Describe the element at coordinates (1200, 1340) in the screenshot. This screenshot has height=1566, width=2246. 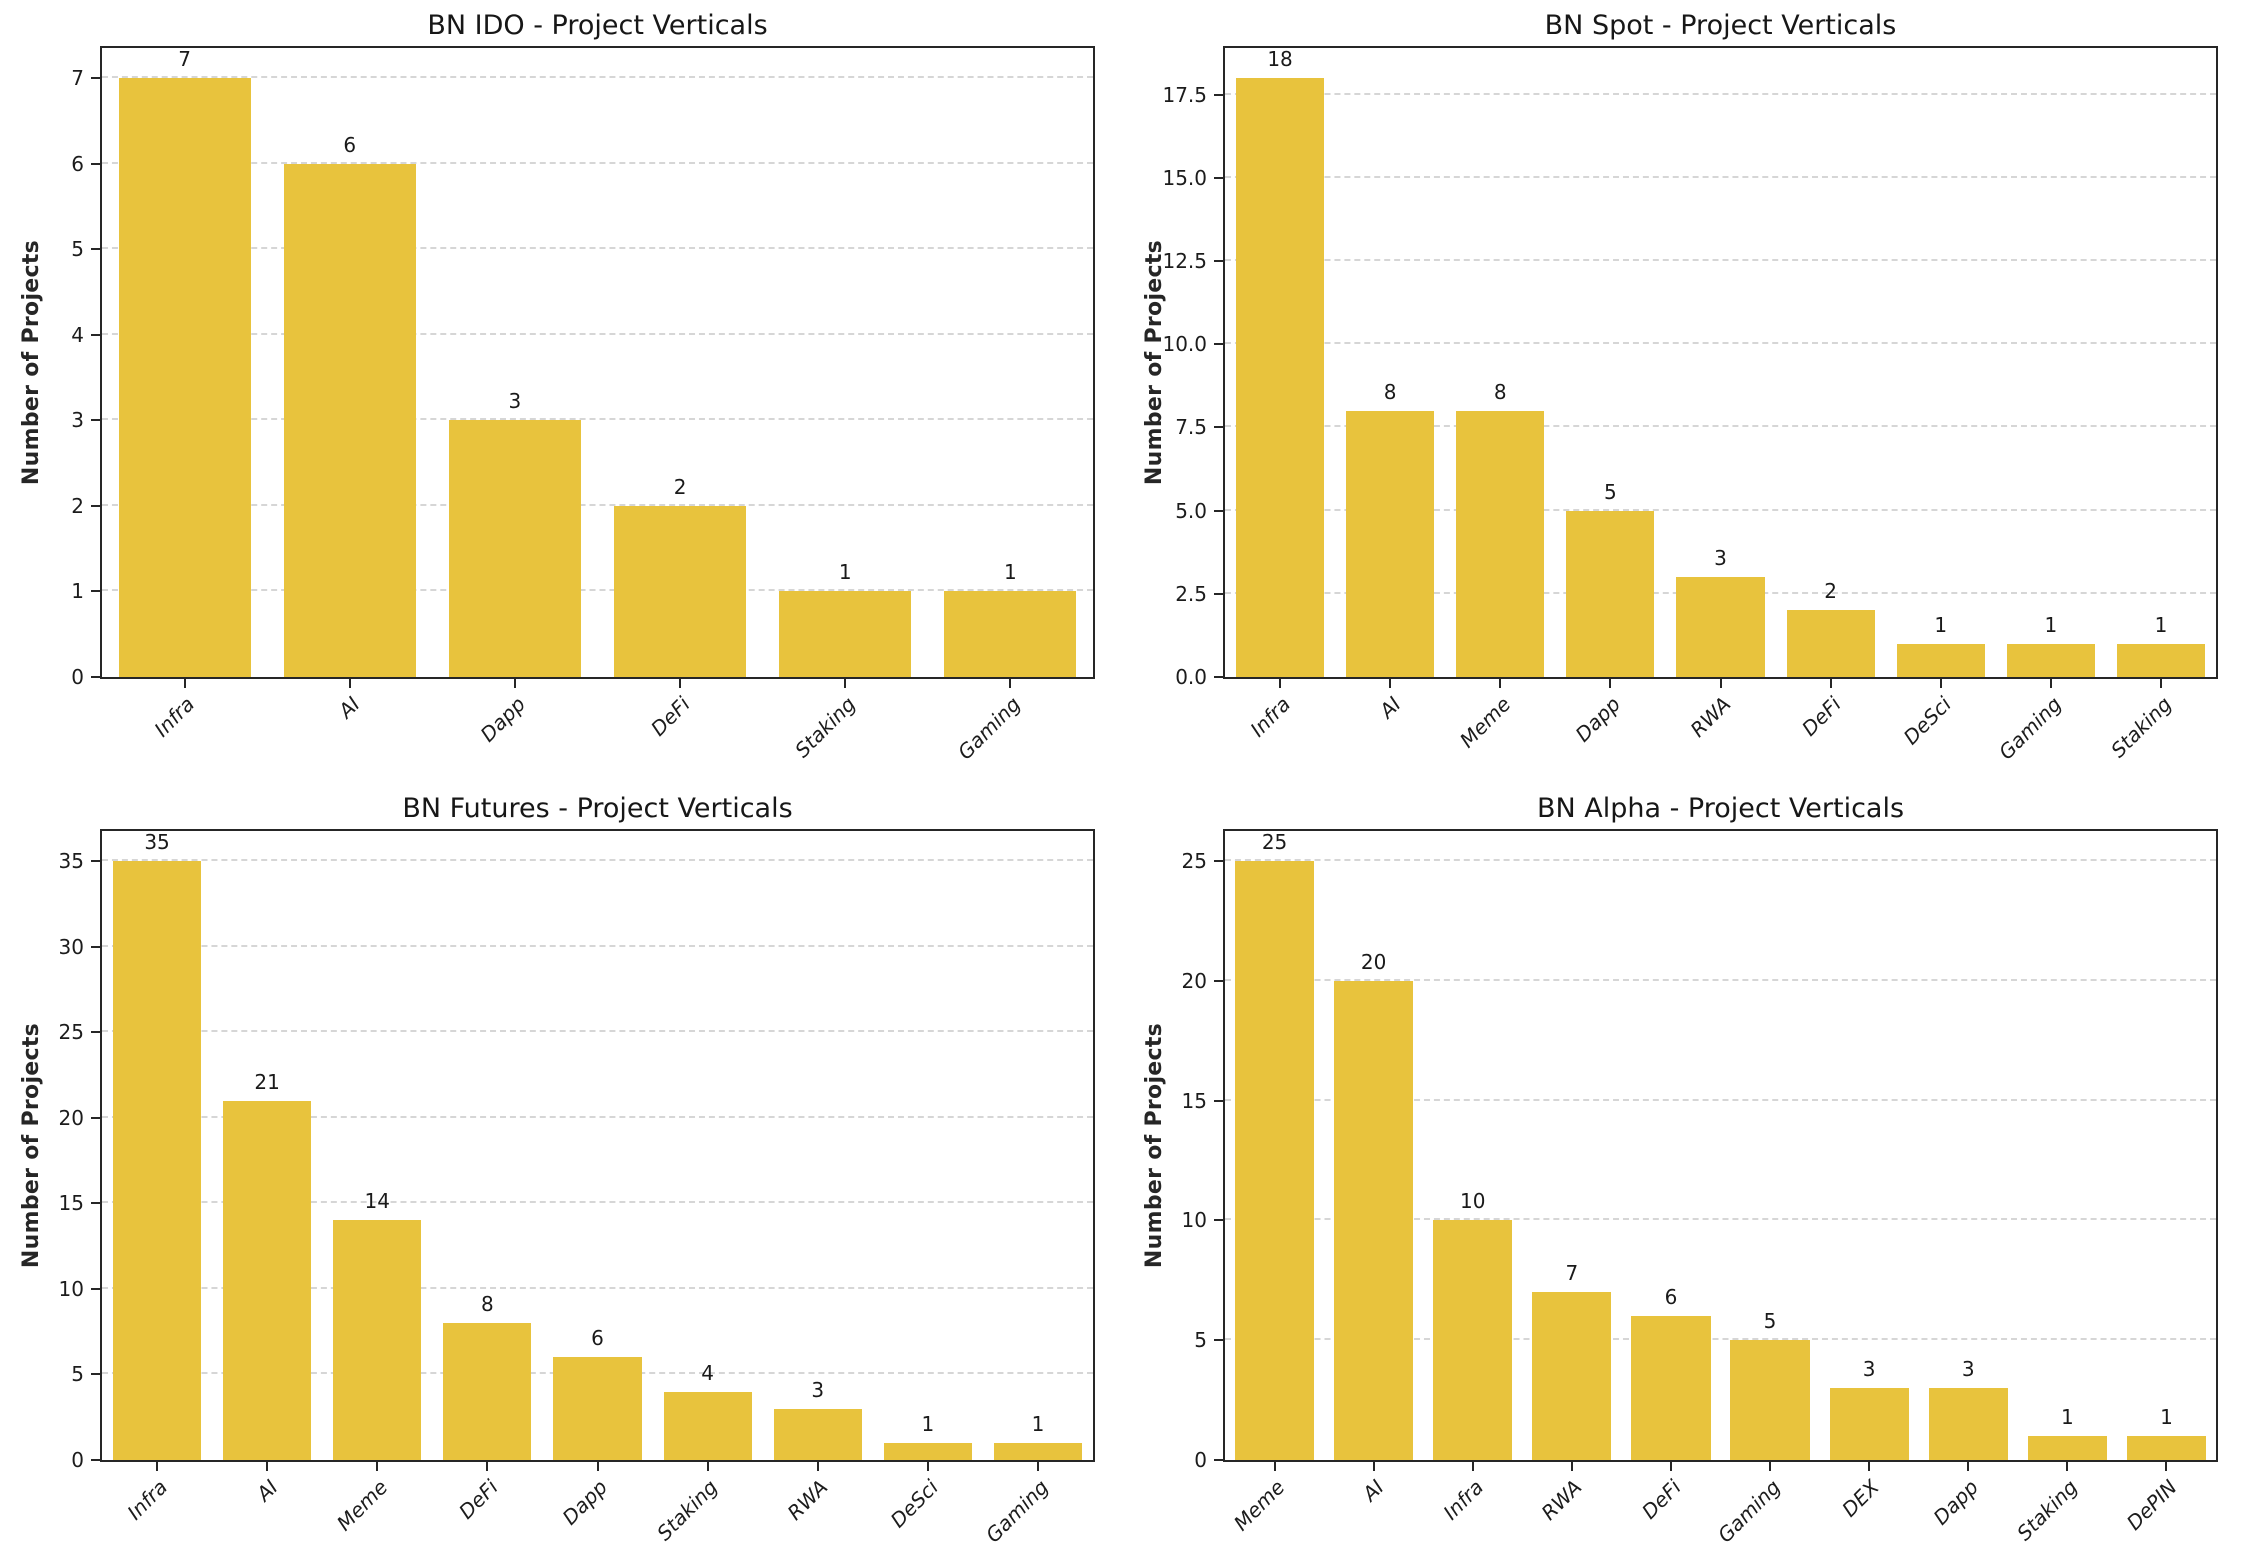
I see `y-tick-label: 5` at that location.